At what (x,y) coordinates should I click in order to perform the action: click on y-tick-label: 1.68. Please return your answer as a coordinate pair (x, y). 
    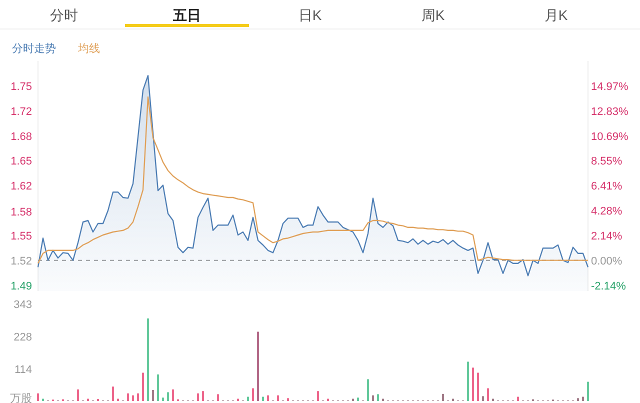
    Looking at the image, I should click on (21, 136).